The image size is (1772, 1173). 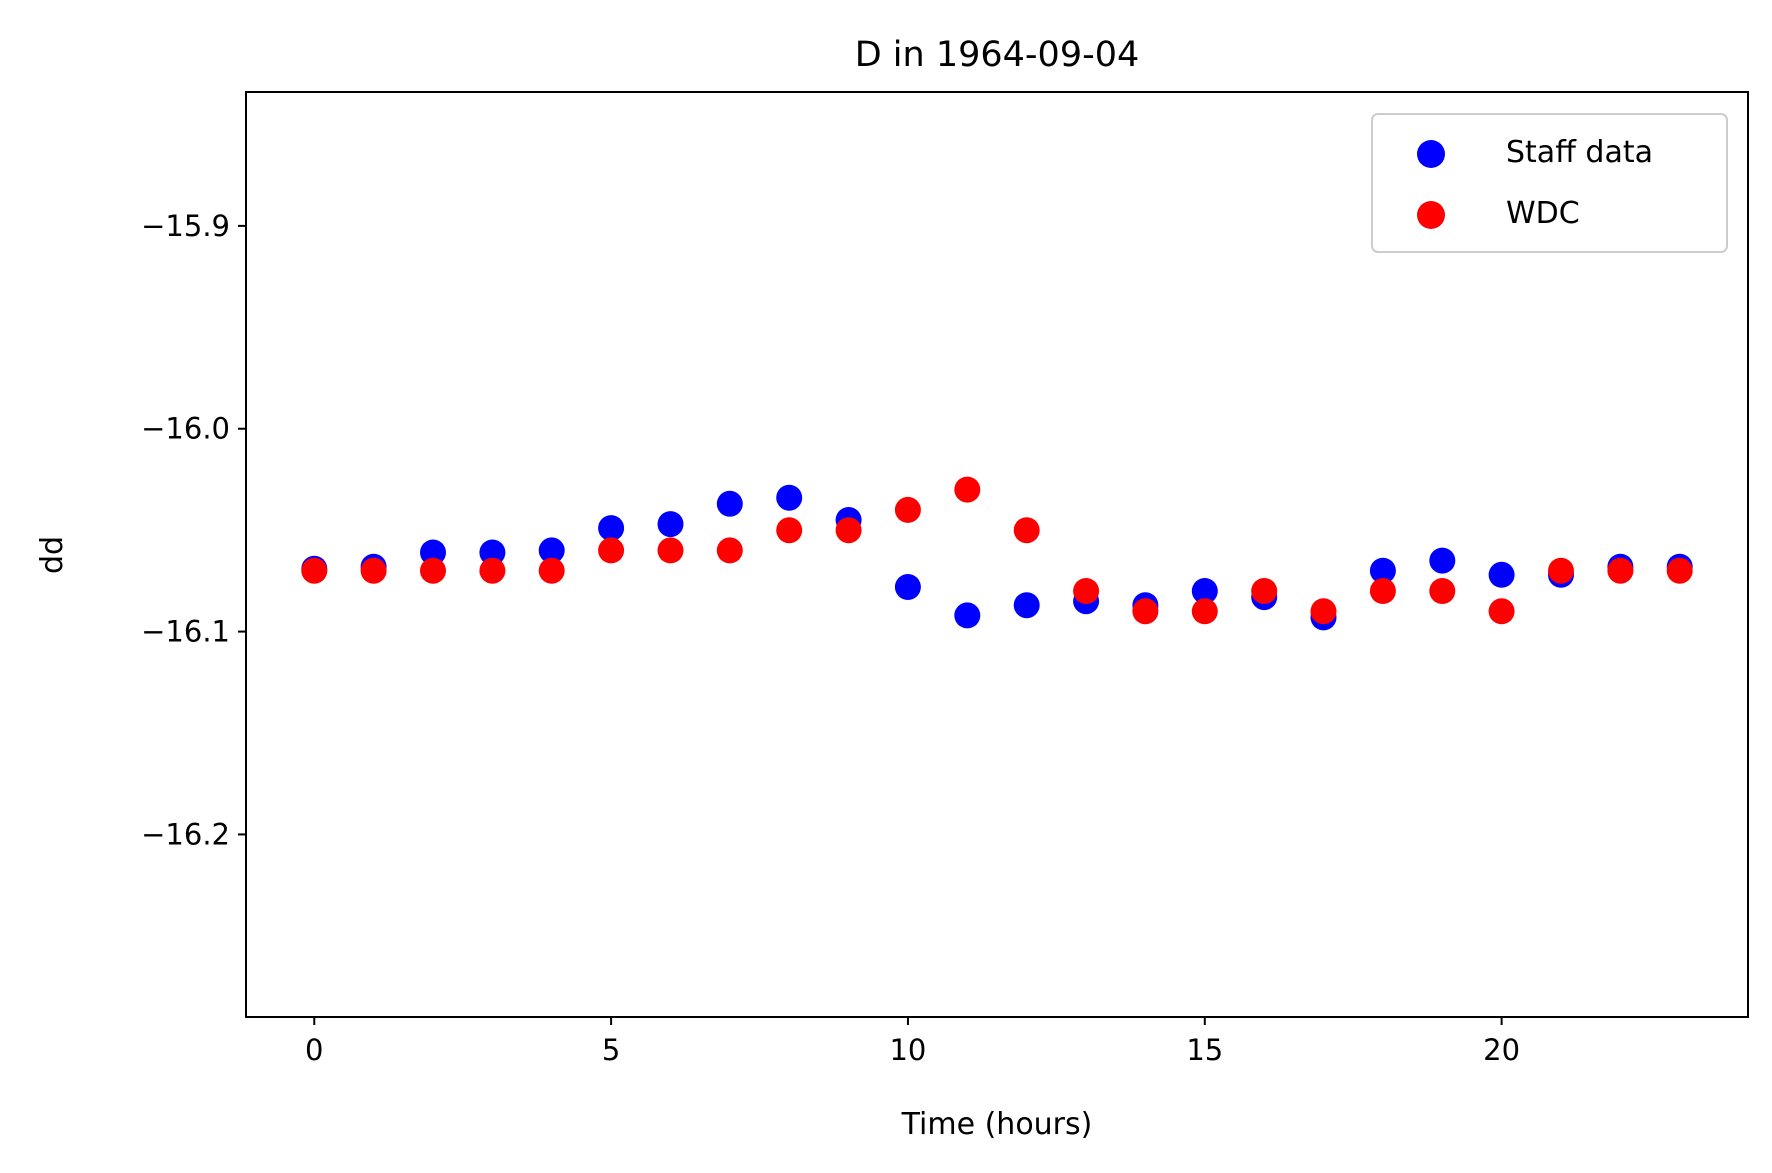 I want to click on x-tick-label: 10, so click(x=907, y=1050).